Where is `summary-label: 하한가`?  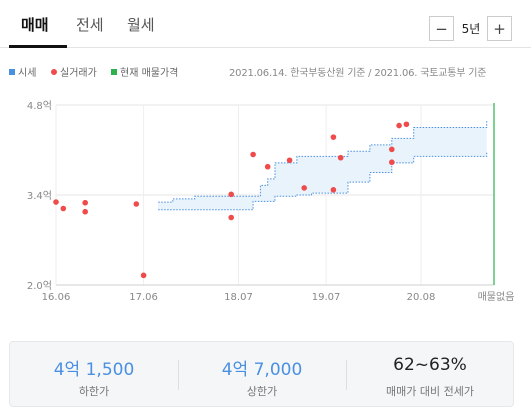 summary-label: 하한가 is located at coordinates (94, 391).